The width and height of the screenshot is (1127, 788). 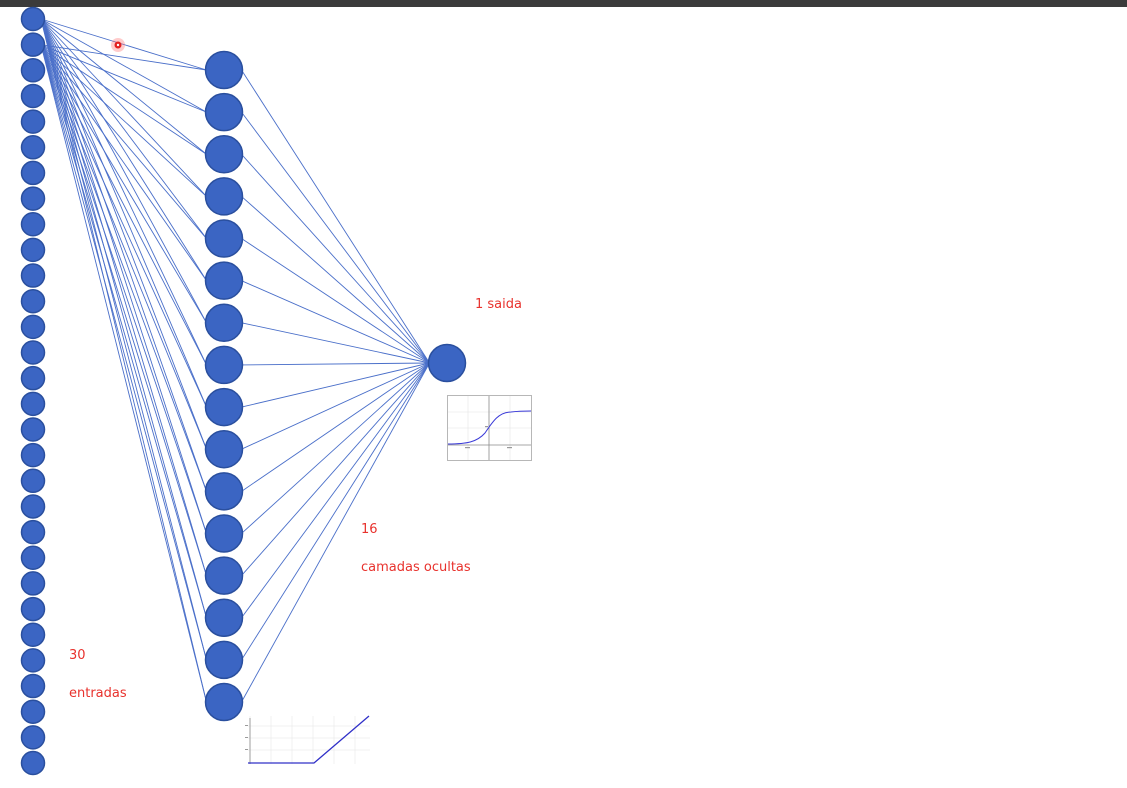 I want to click on hidden-count-label: 16, so click(x=369, y=529).